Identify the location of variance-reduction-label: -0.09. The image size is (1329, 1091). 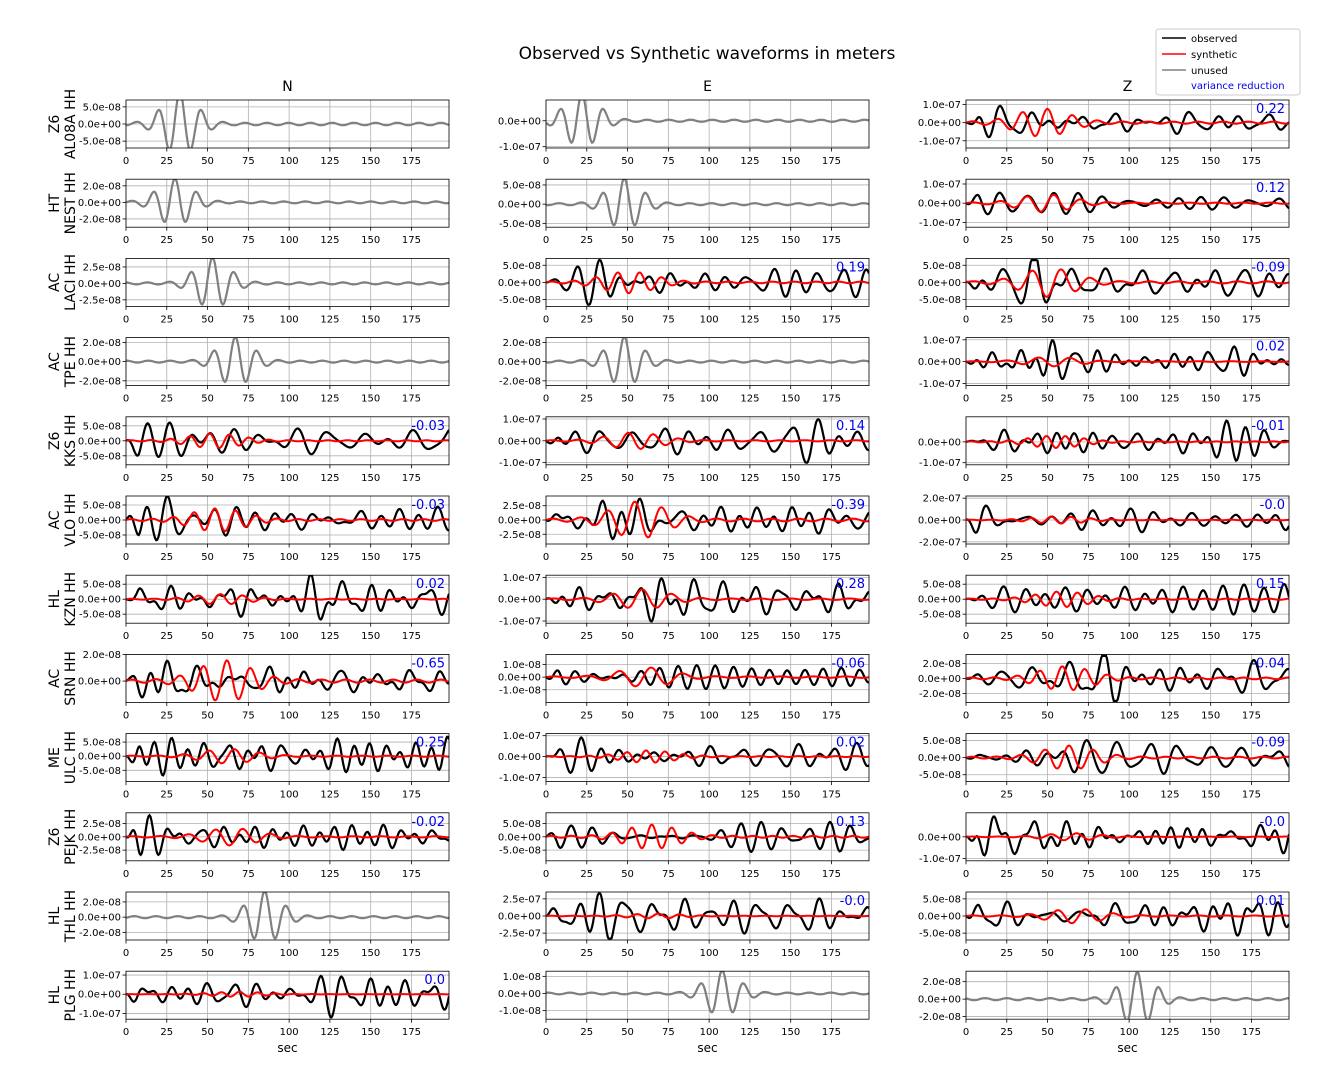
(1268, 267).